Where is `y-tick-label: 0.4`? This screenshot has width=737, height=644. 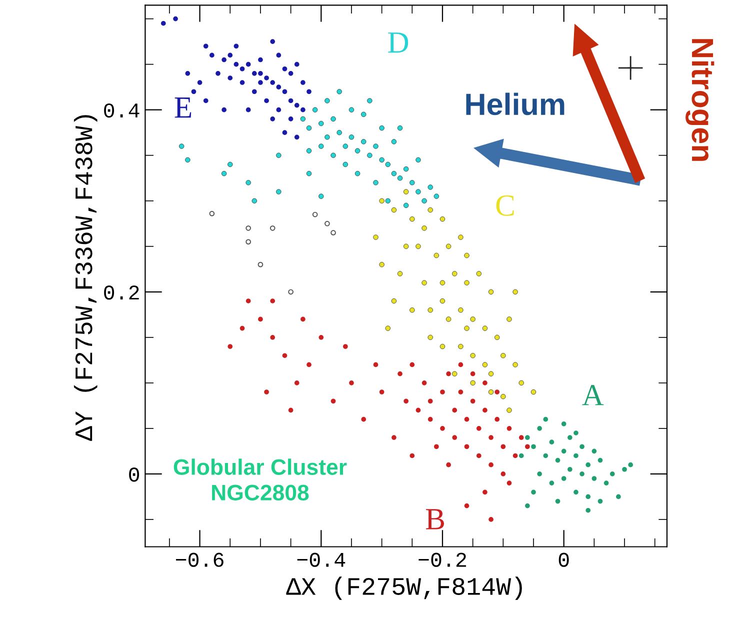
y-tick-label: 0.4 is located at coordinates (122, 110).